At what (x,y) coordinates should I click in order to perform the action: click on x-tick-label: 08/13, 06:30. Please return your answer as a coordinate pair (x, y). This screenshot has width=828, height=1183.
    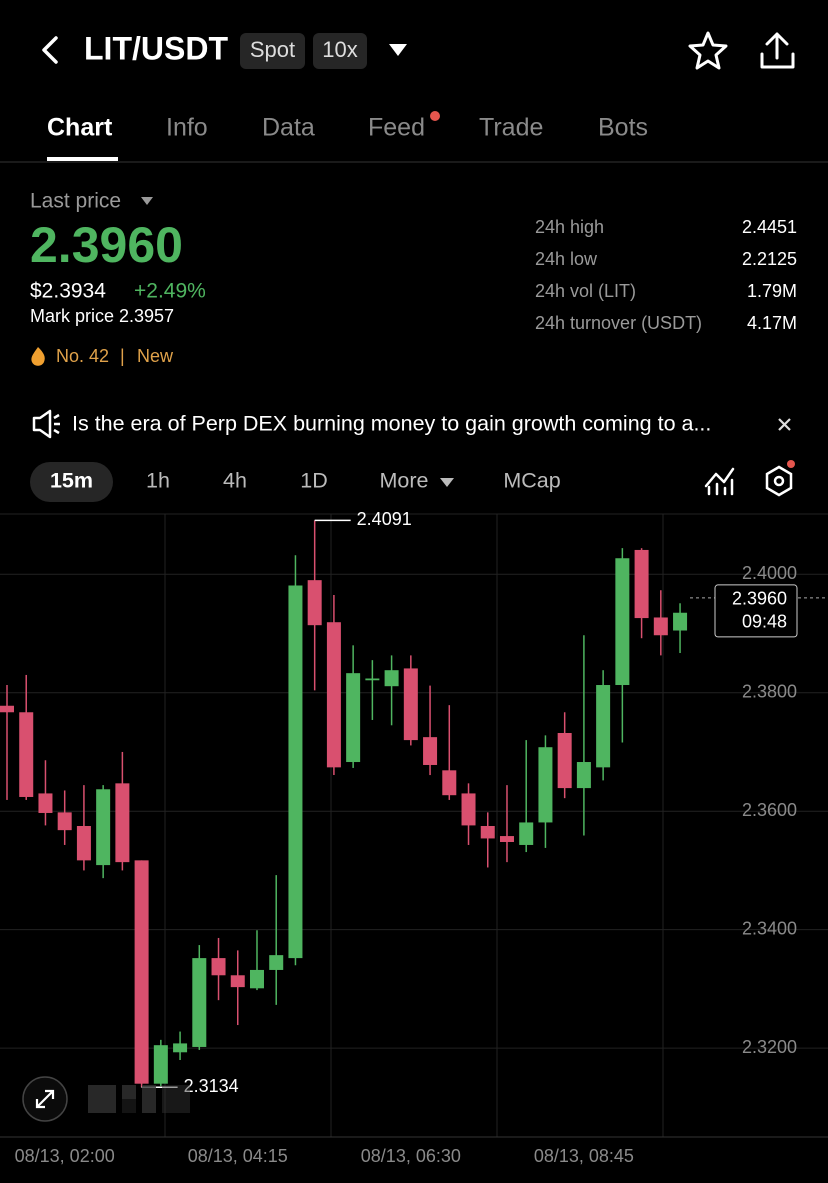
    Looking at the image, I should click on (411, 1156).